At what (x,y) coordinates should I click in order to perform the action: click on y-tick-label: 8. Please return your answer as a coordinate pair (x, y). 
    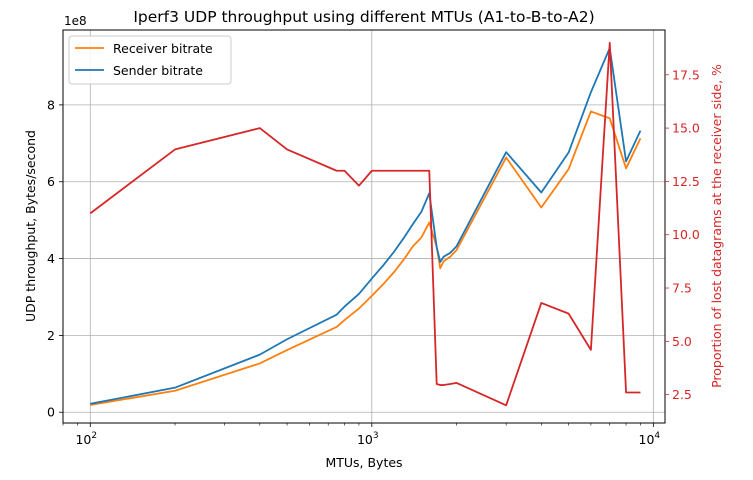
    Looking at the image, I should click on (51, 104).